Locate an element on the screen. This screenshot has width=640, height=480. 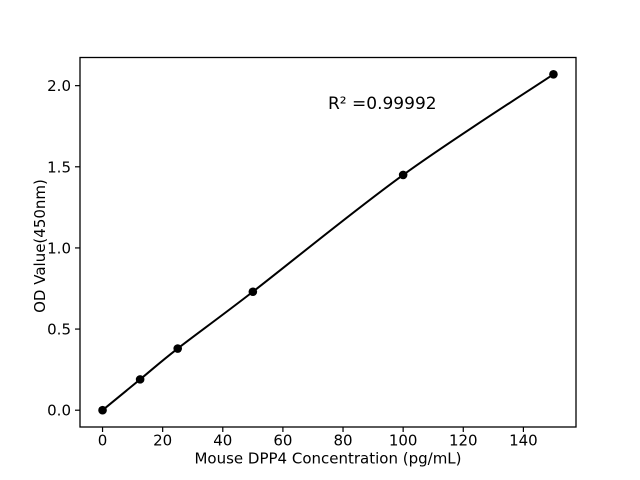
y-tick-label: 1.0 is located at coordinates (59, 248).